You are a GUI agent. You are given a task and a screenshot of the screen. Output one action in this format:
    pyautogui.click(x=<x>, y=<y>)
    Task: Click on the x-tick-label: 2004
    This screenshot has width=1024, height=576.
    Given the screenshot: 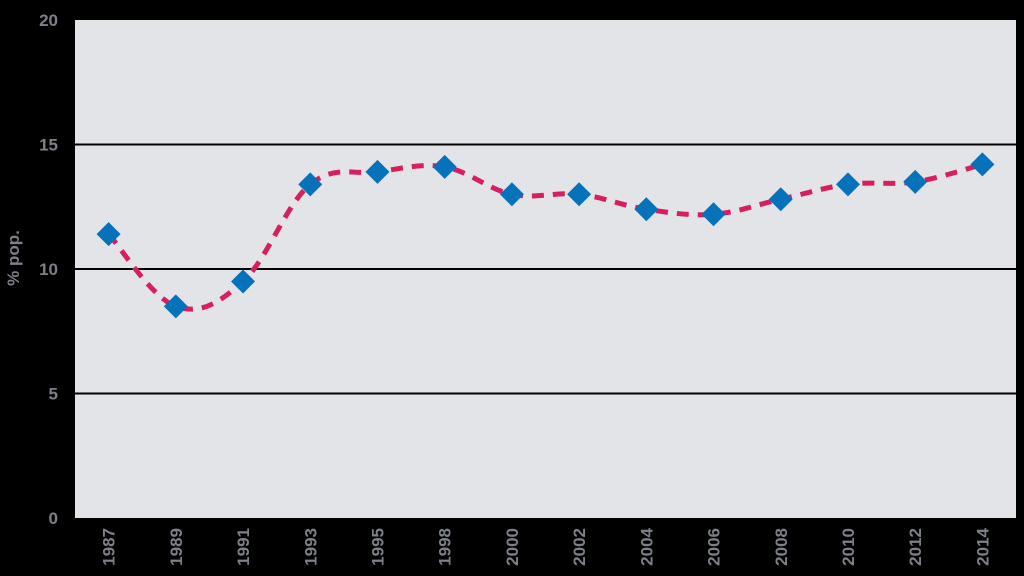 What is the action you would take?
    pyautogui.click(x=646, y=546)
    